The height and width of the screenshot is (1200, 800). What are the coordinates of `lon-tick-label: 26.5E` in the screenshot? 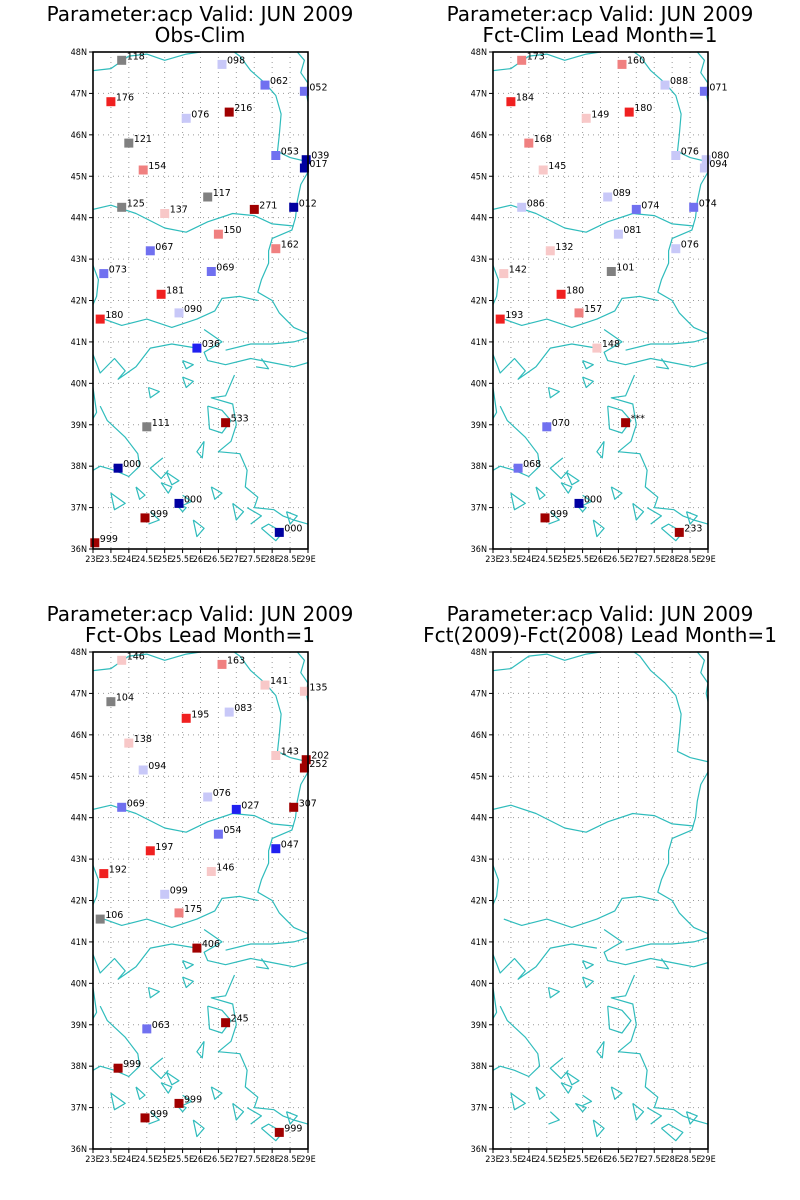 It's located at (218, 560).